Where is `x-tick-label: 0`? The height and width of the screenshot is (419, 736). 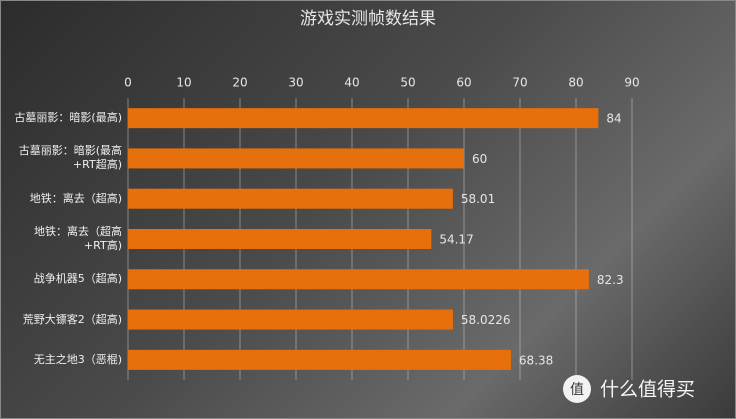
x-tick-label: 0 is located at coordinates (128, 83).